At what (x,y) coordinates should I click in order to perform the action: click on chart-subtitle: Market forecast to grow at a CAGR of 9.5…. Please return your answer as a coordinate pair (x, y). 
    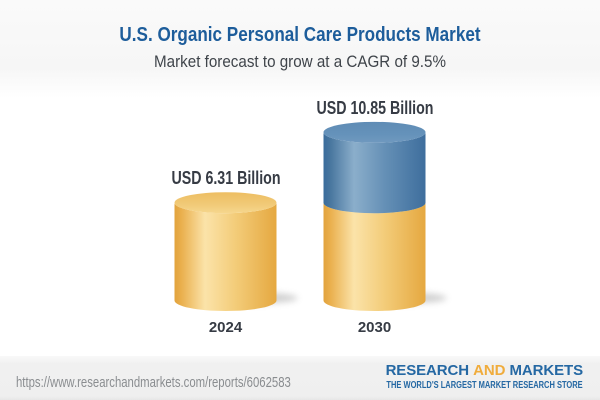
    Looking at the image, I should click on (300, 61).